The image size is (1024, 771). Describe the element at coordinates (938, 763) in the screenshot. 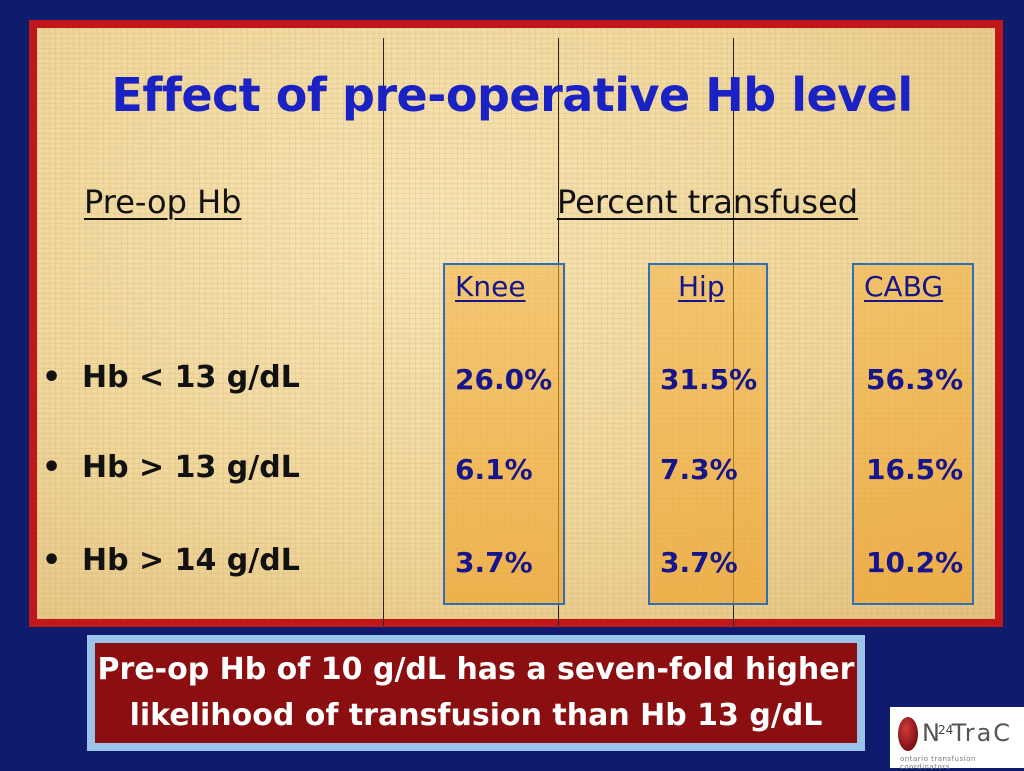

I see `logo-subtitle: ontario transfusion coordinators` at that location.